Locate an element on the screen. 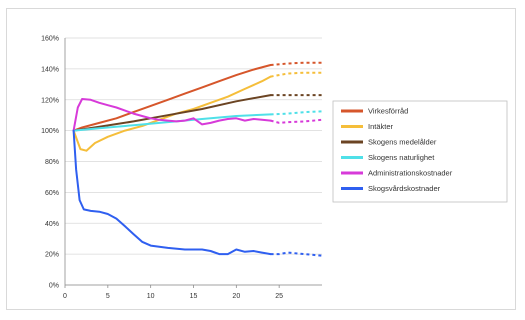 The height and width of the screenshot is (320, 525). x-tick-label: 0 is located at coordinates (65, 296).